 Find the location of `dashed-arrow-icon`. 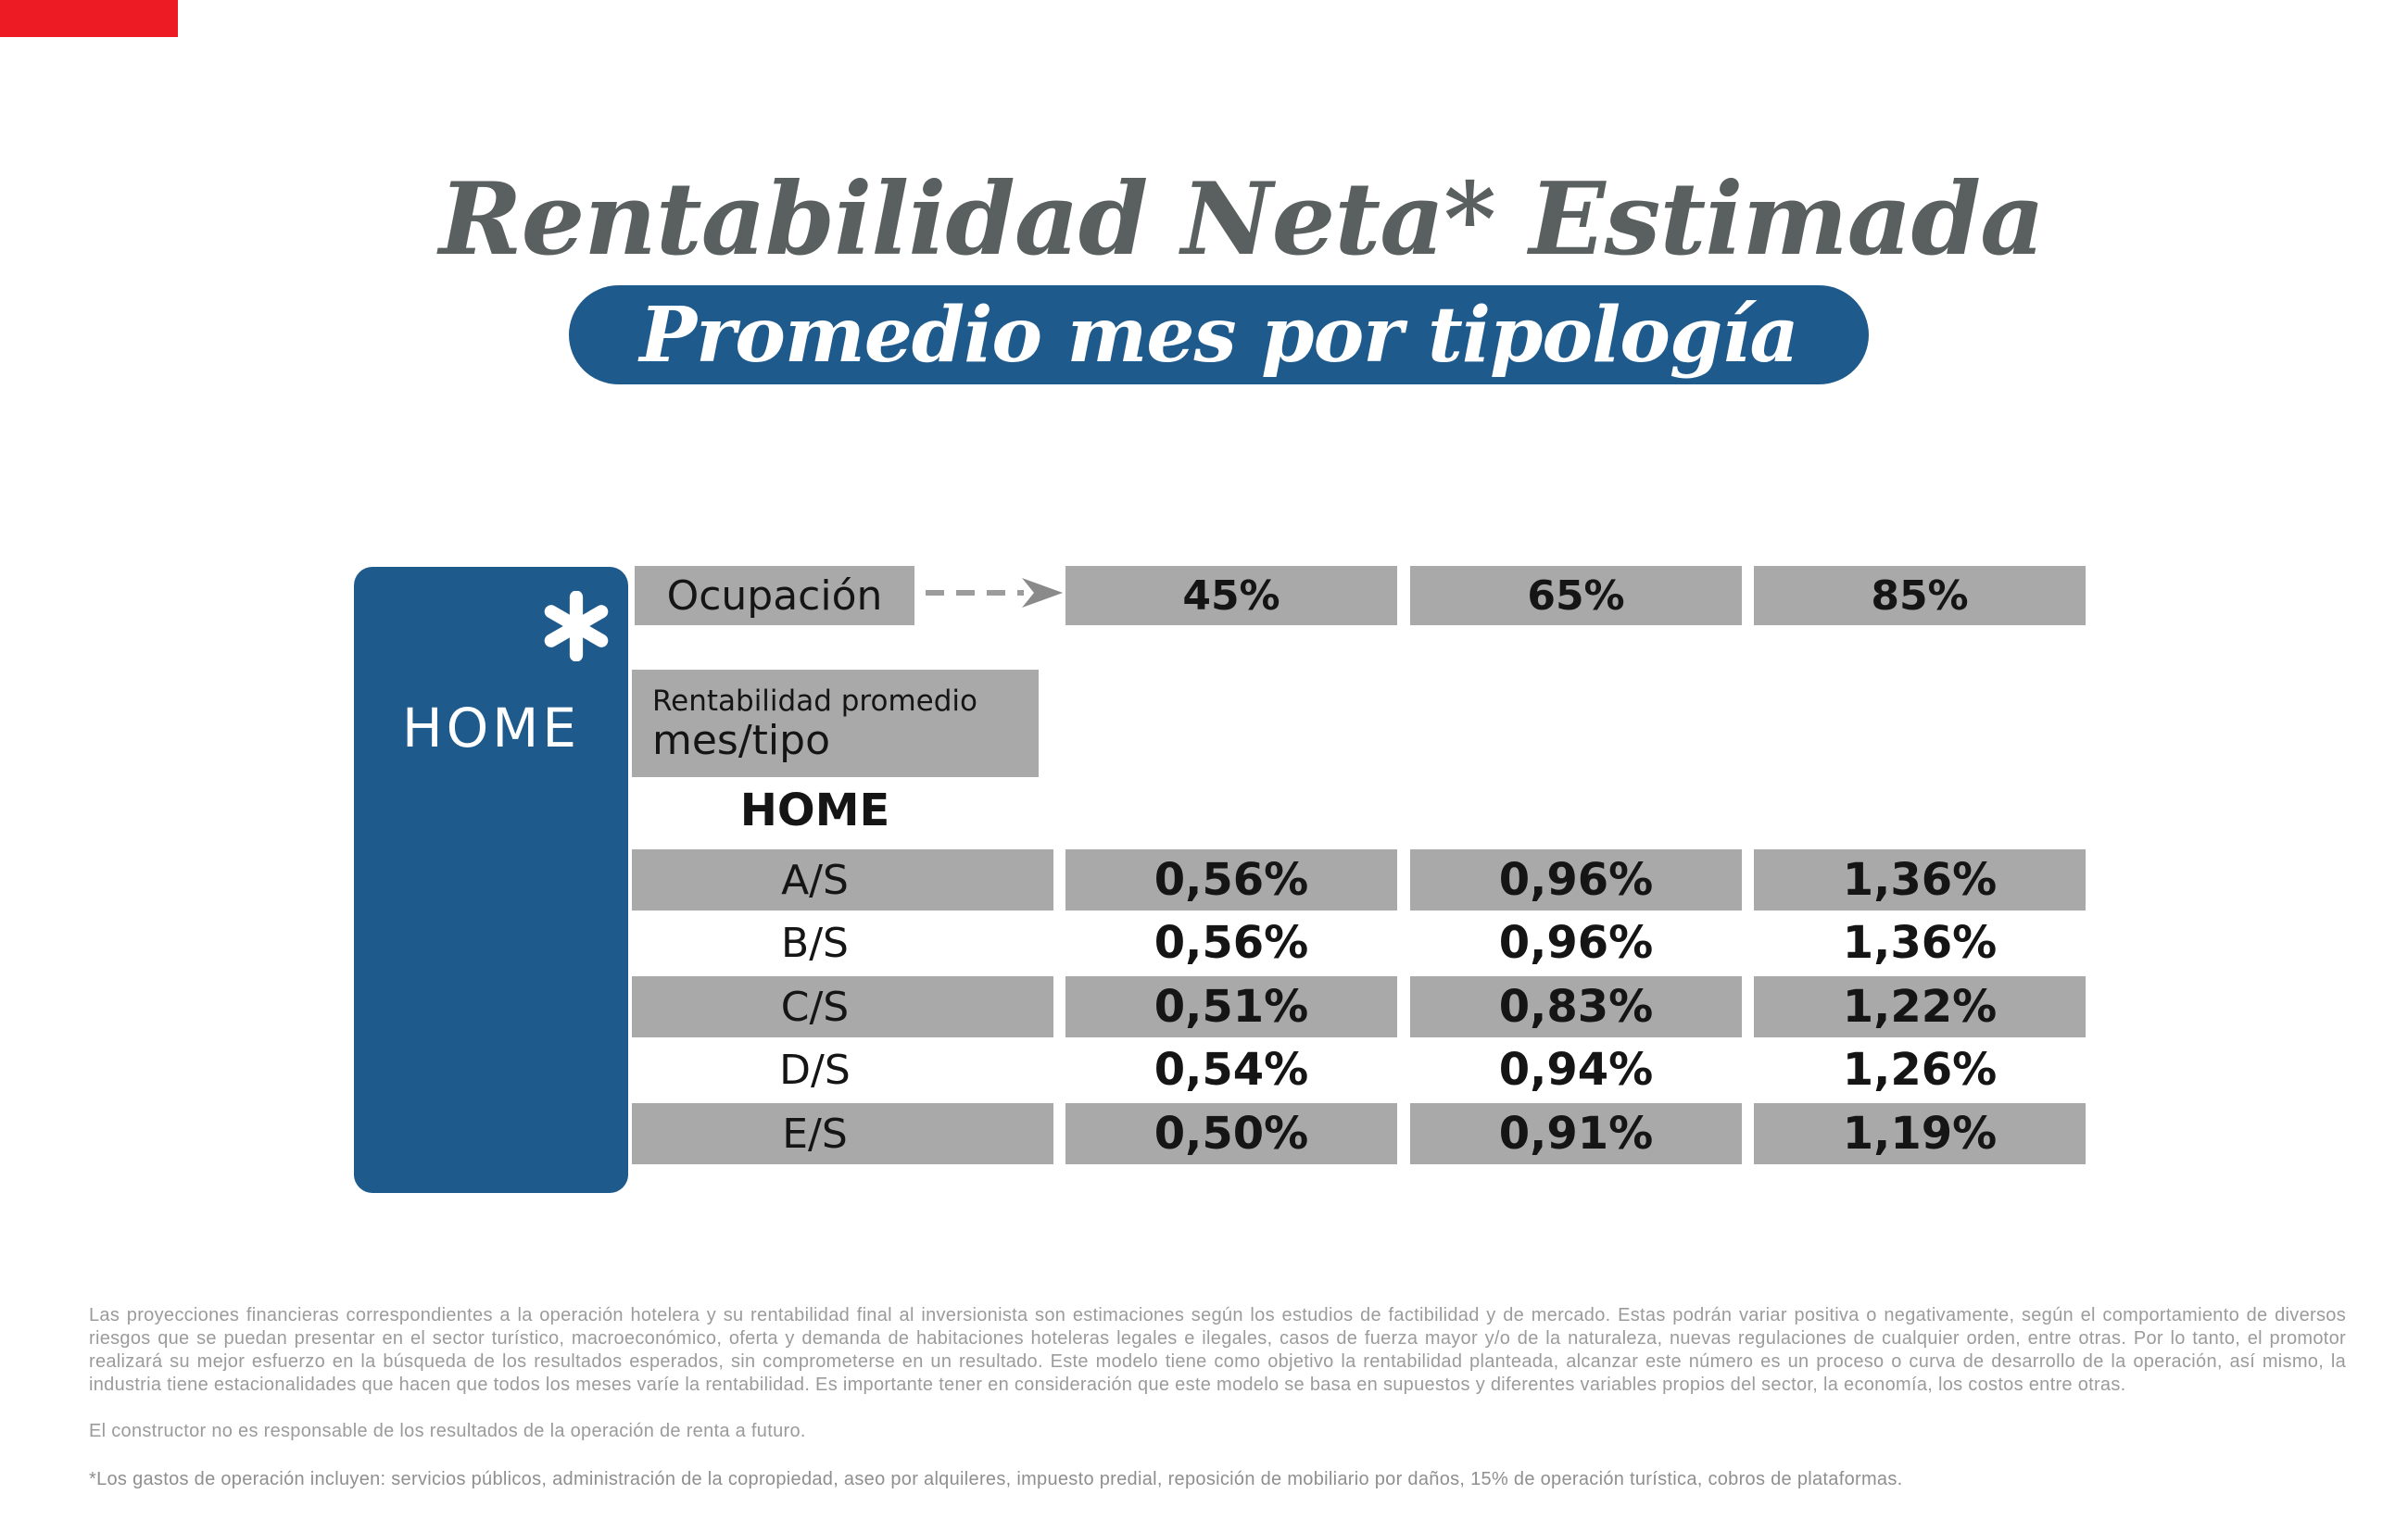

dashed-arrow-icon is located at coordinates (994, 593).